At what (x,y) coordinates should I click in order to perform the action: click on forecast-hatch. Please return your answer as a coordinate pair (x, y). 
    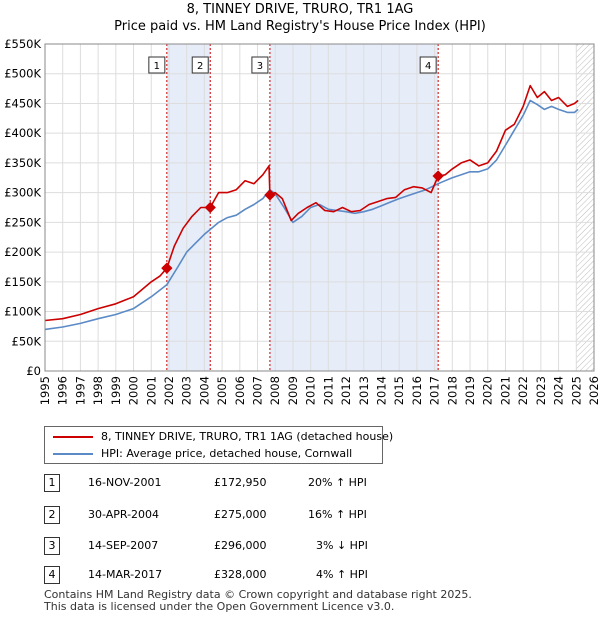
    Looking at the image, I should click on (585, 207).